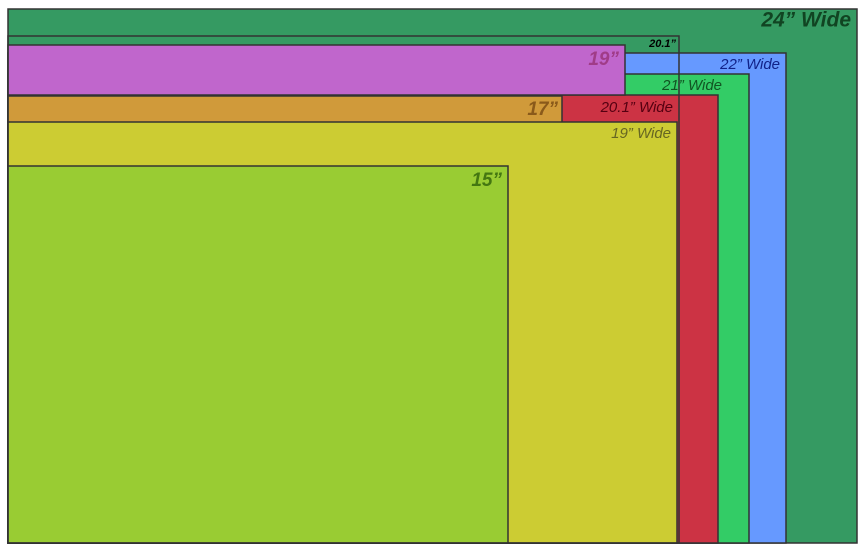  I want to click on label-19-wide: 19” Wide, so click(641, 133).